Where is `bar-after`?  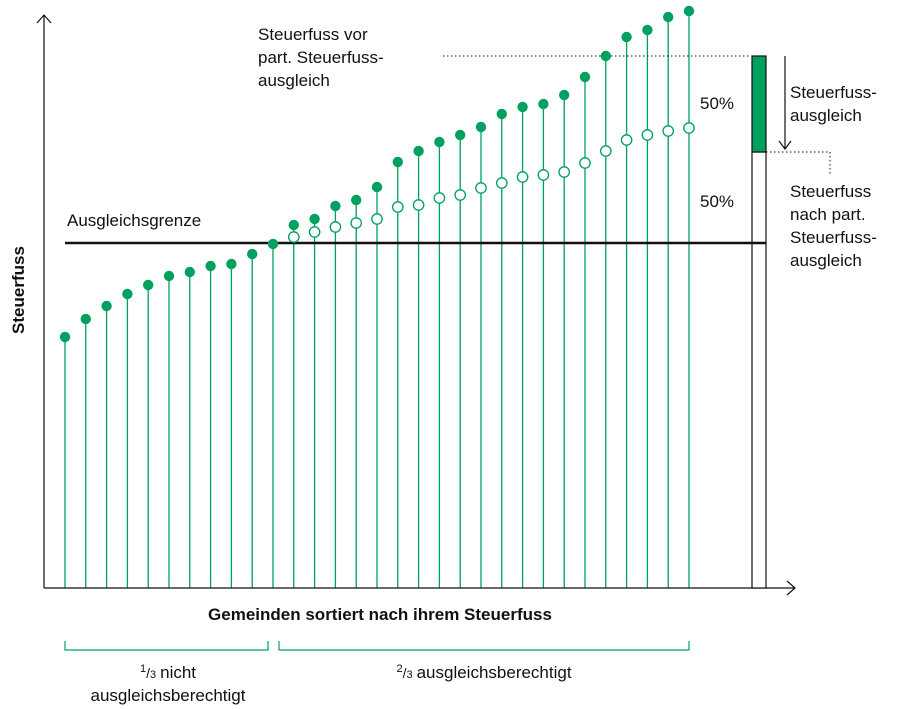
bar-after is located at coordinates (759, 370).